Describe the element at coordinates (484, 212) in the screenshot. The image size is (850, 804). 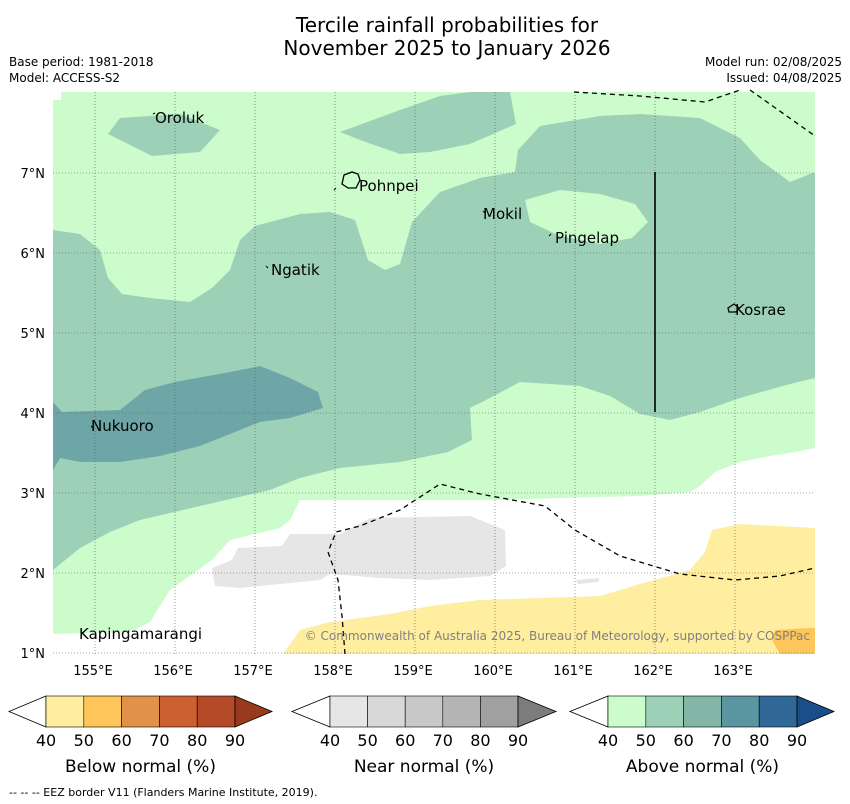
I see `mokil-island` at that location.